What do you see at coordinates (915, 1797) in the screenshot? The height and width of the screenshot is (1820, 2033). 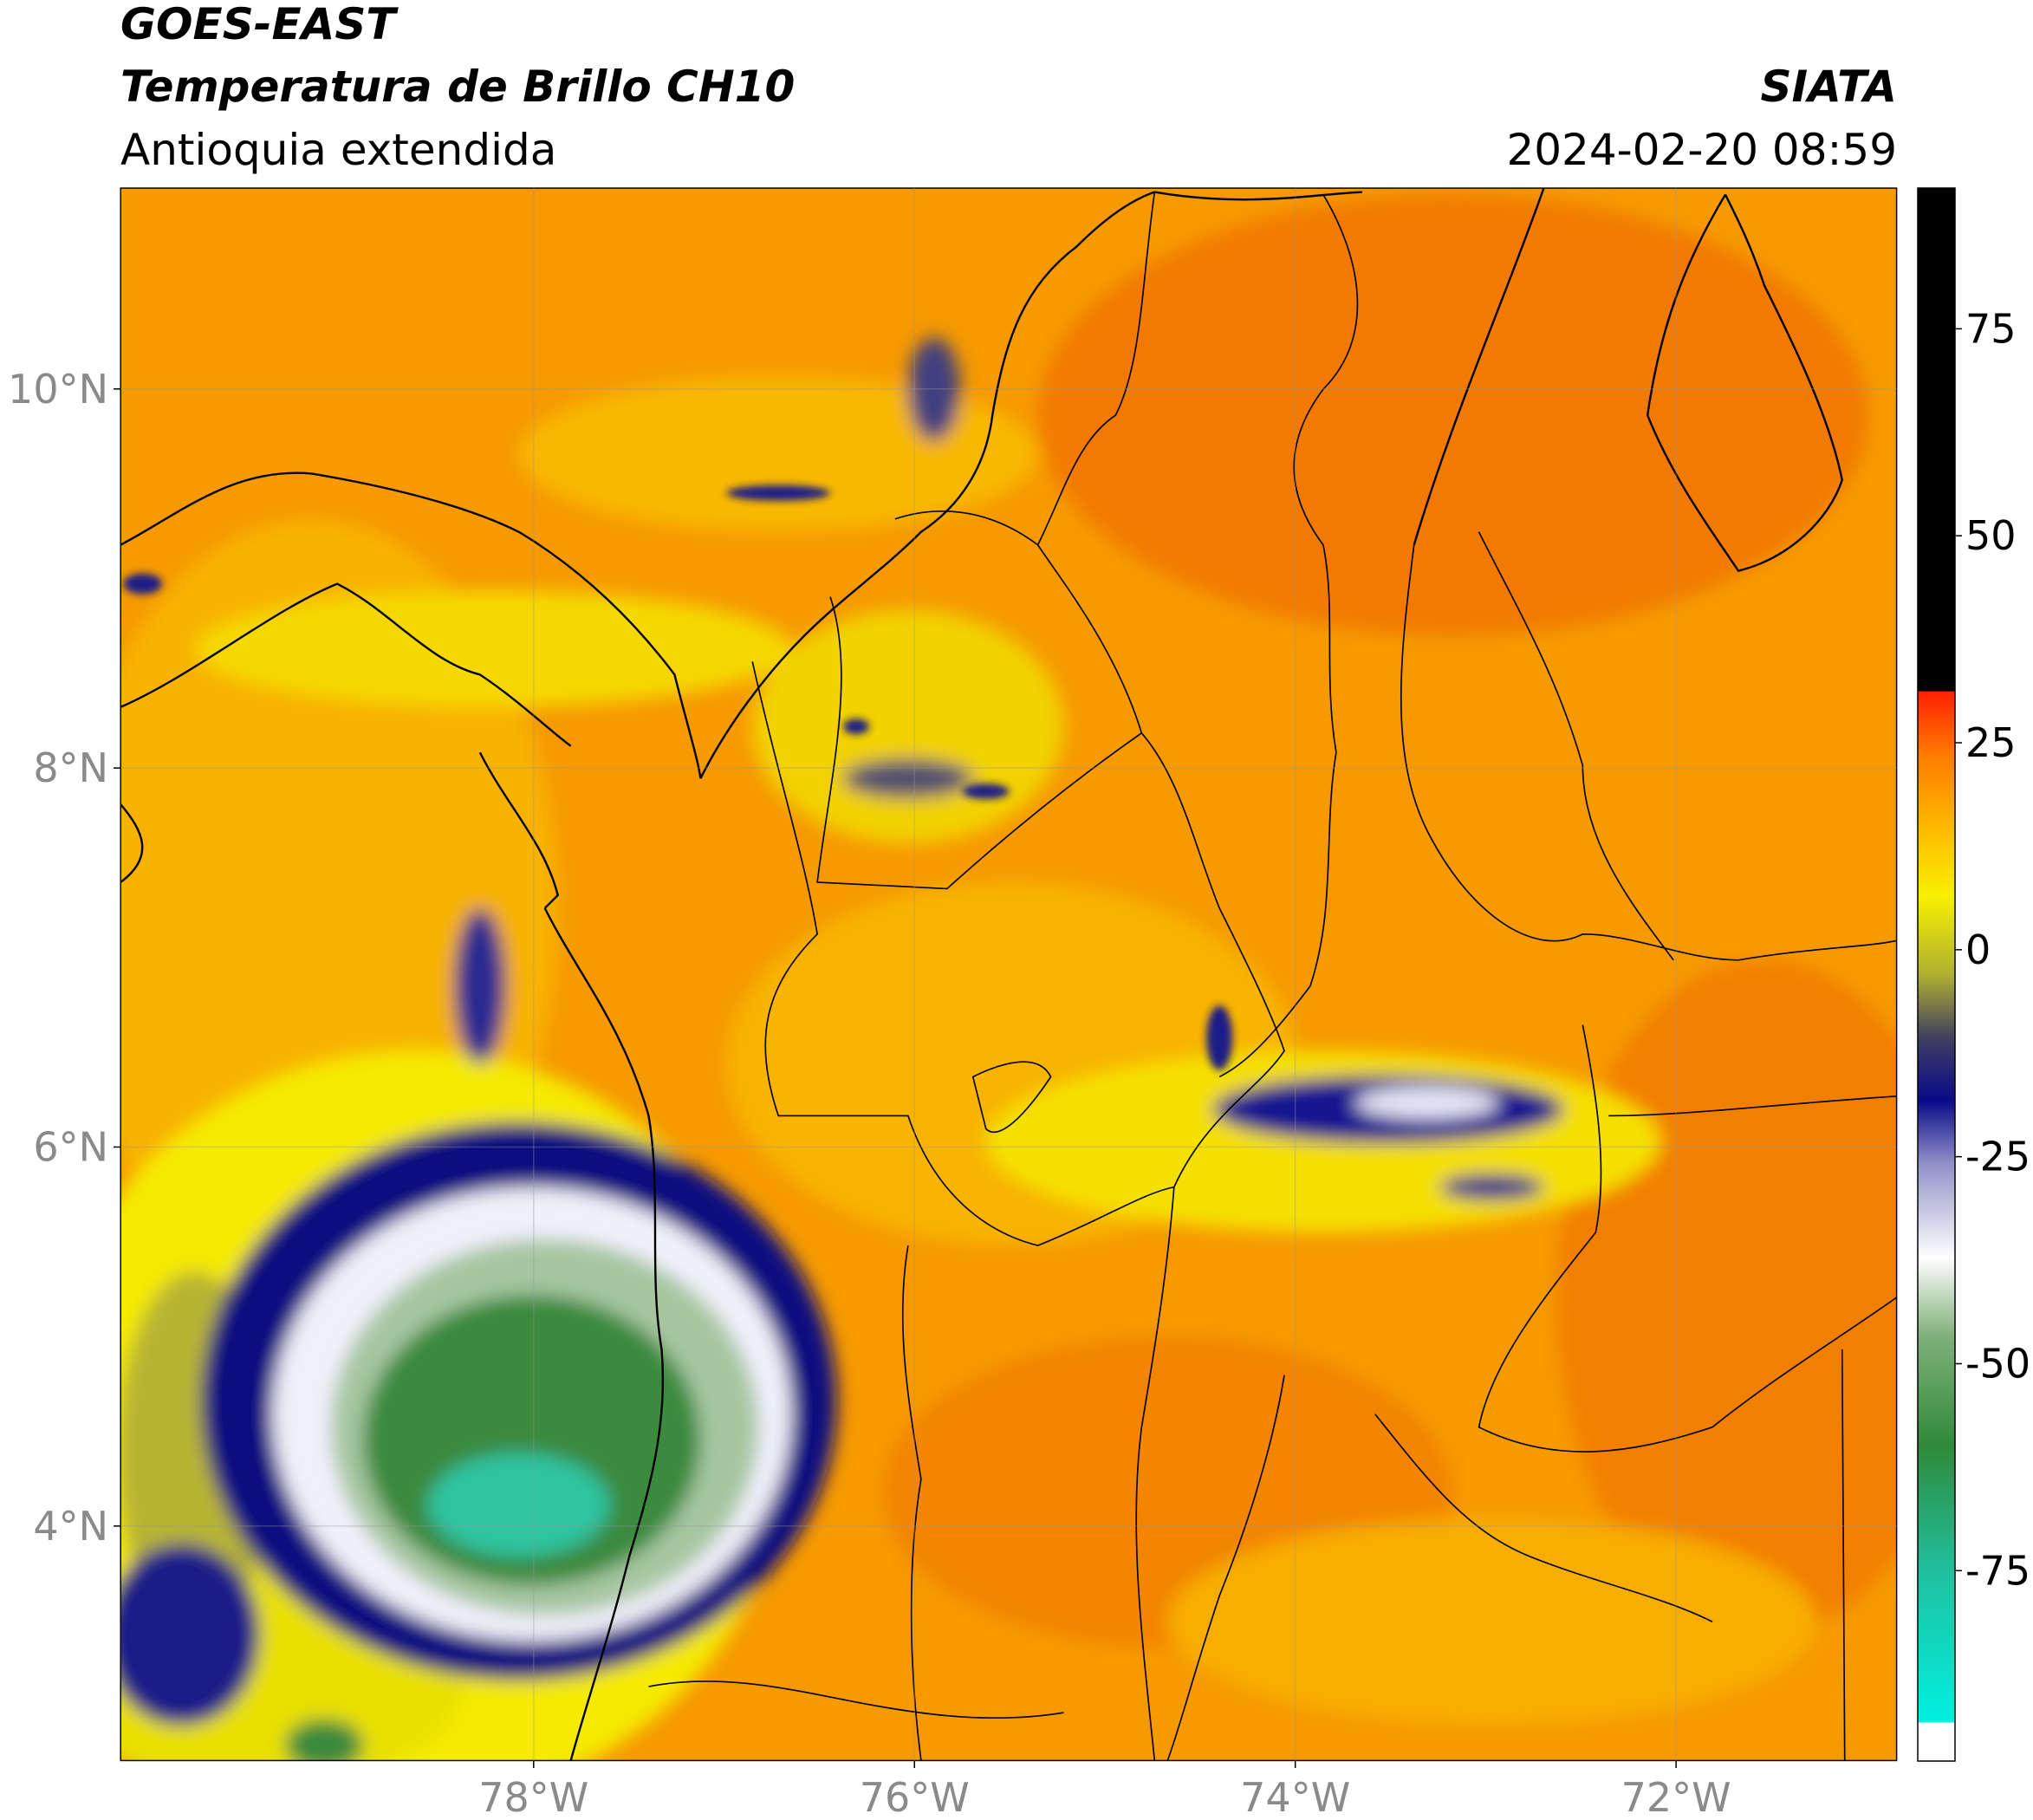 I see `x-tick-label: 76°W` at bounding box center [915, 1797].